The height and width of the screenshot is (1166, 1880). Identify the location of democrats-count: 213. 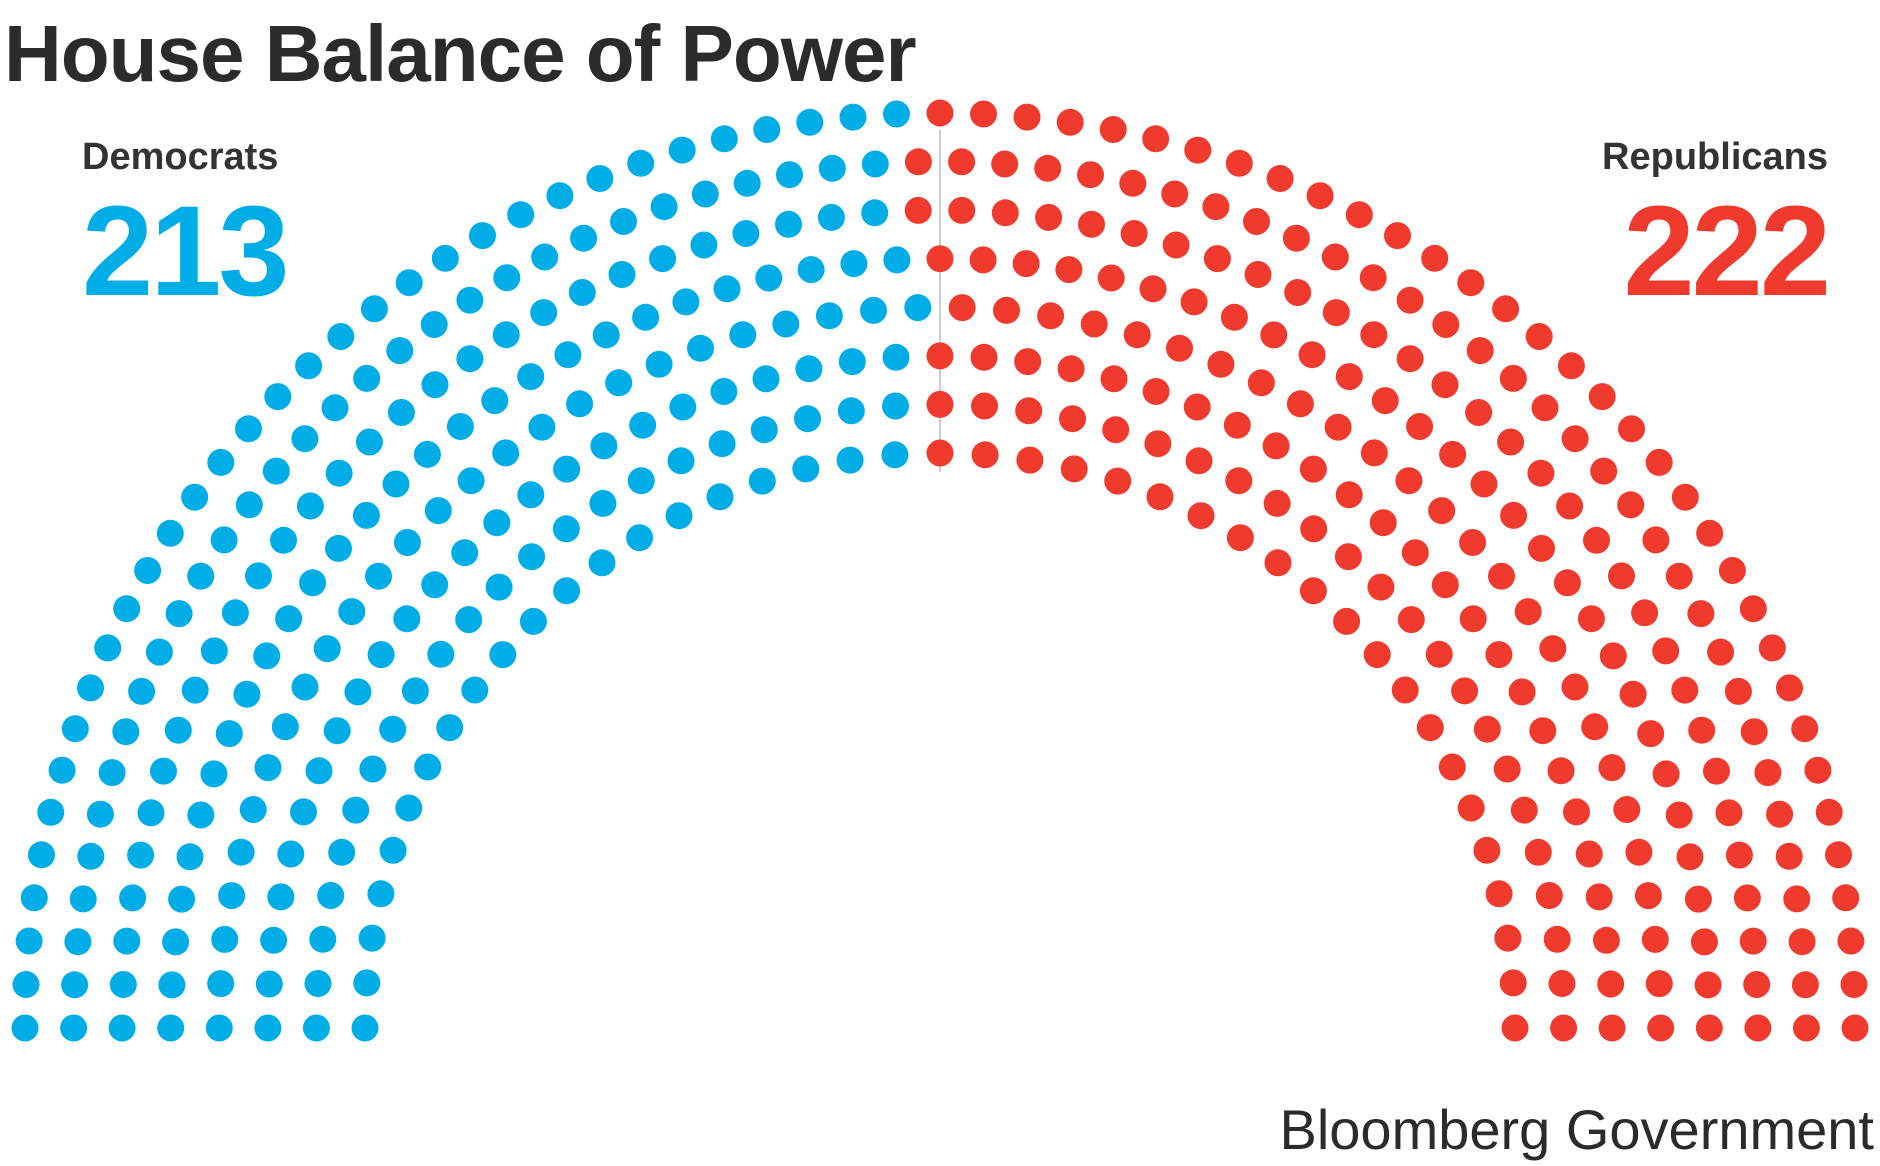
(186, 251).